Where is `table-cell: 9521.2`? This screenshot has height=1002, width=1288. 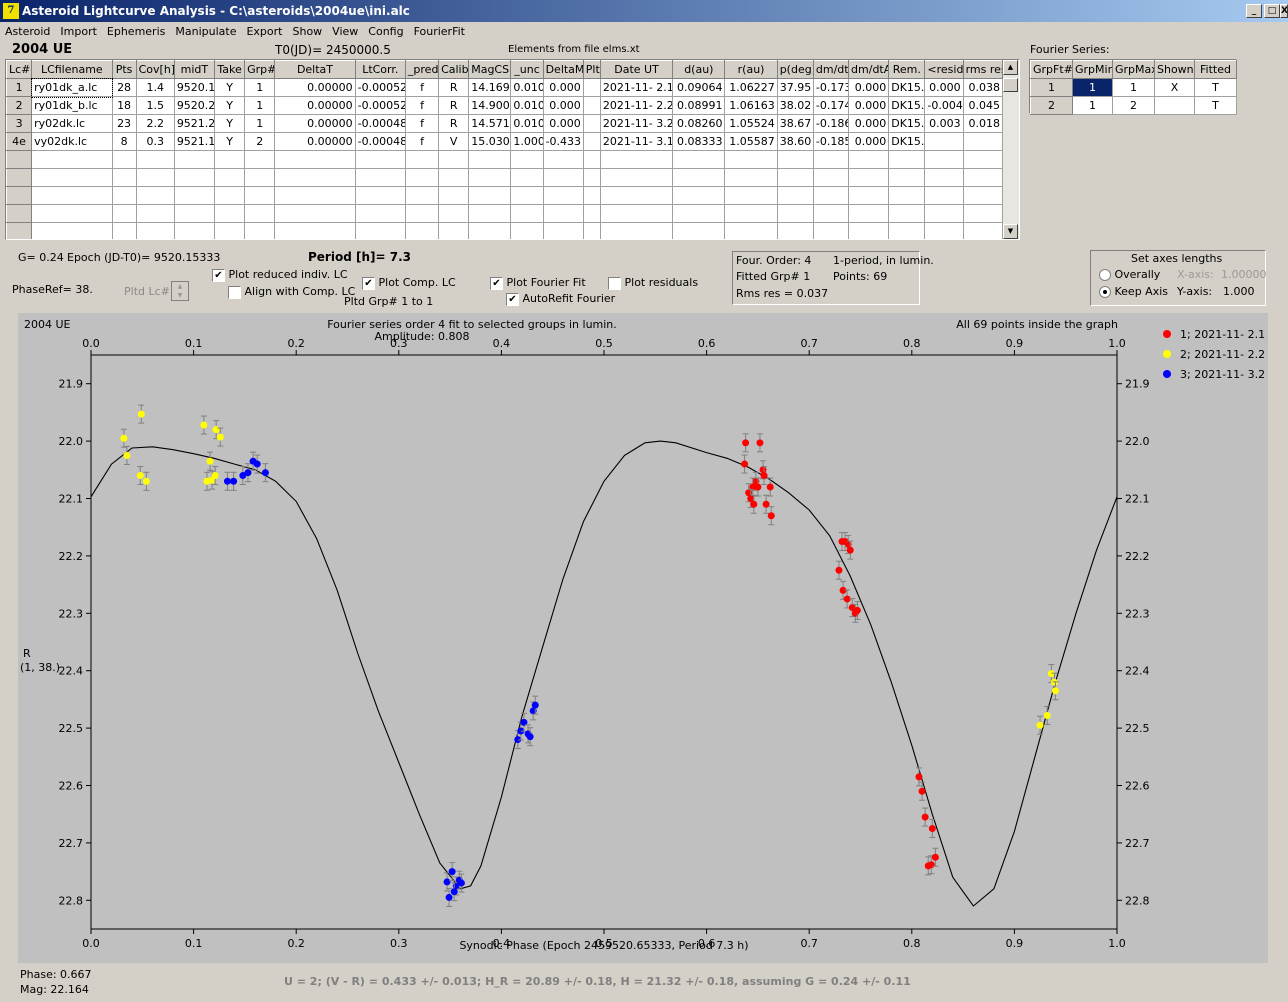
table-cell: 9521.2 is located at coordinates (194, 123).